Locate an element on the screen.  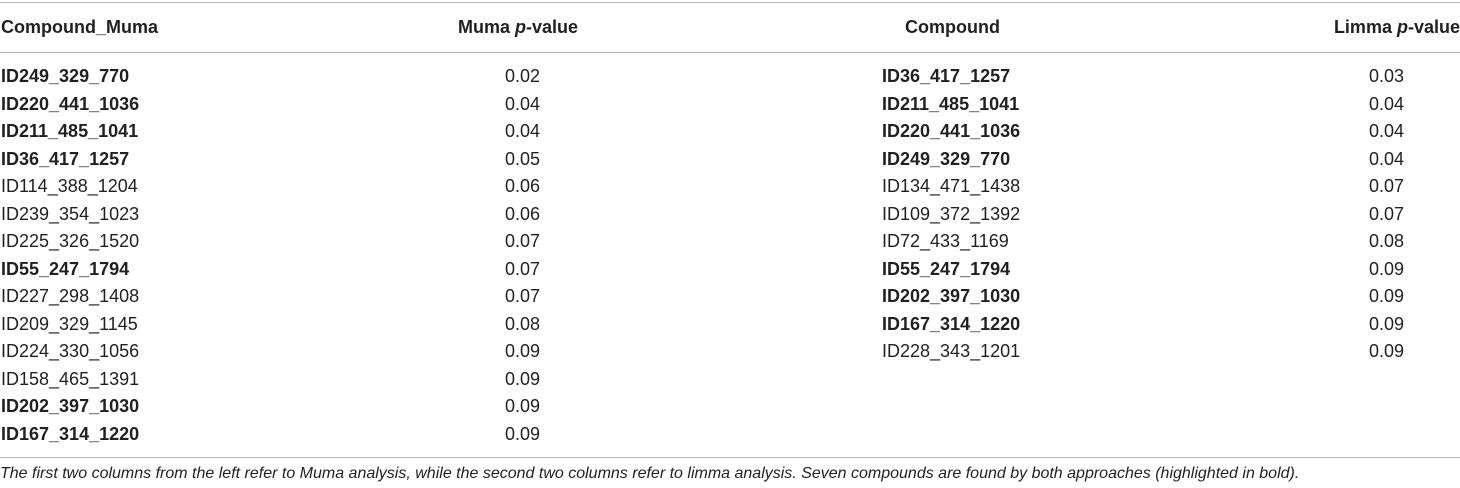
muma-compound-cell: ID202_397_1030 is located at coordinates (70, 406).